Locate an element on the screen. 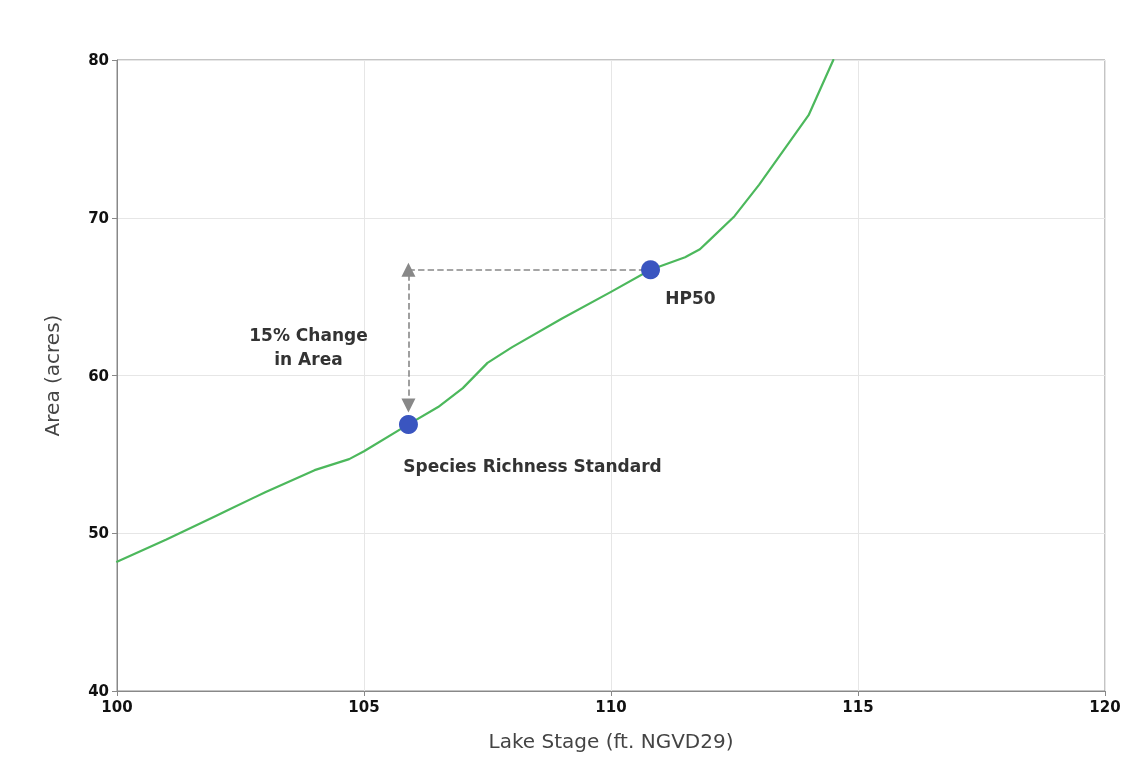 This screenshot has height=774, width=1141. y-axis-title: Area (acres) is located at coordinates (52, 375).